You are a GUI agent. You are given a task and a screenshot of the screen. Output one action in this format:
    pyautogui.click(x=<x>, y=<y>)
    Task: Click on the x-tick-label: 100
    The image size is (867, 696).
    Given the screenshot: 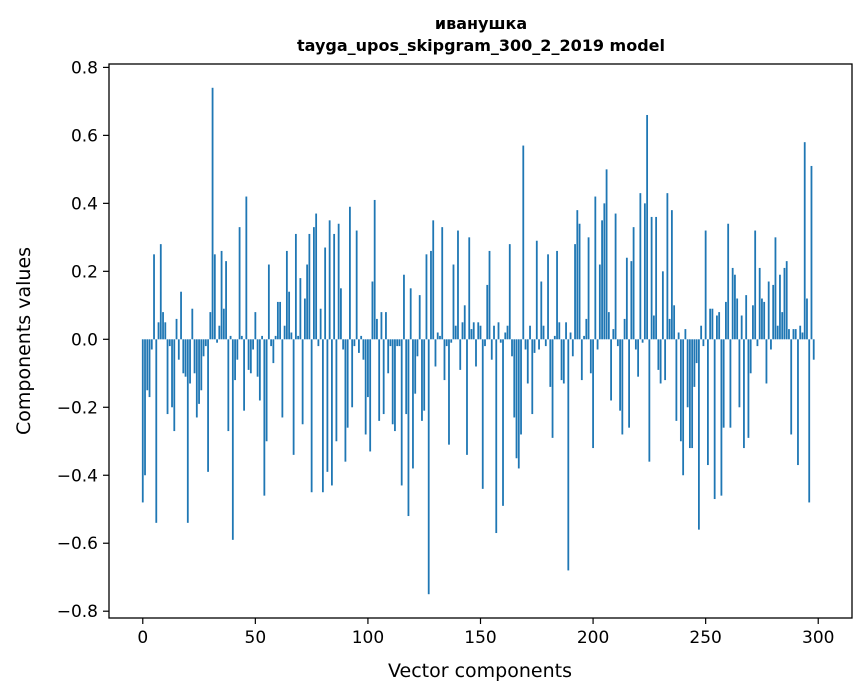 What is the action you would take?
    pyautogui.click(x=368, y=638)
    